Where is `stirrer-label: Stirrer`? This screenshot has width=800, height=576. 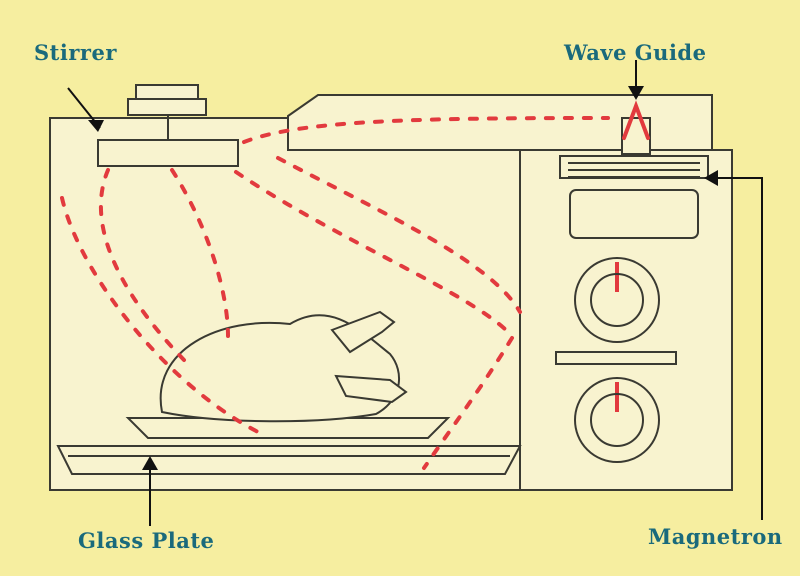
stirrer-label: Stirrer is located at coordinates (75, 52).